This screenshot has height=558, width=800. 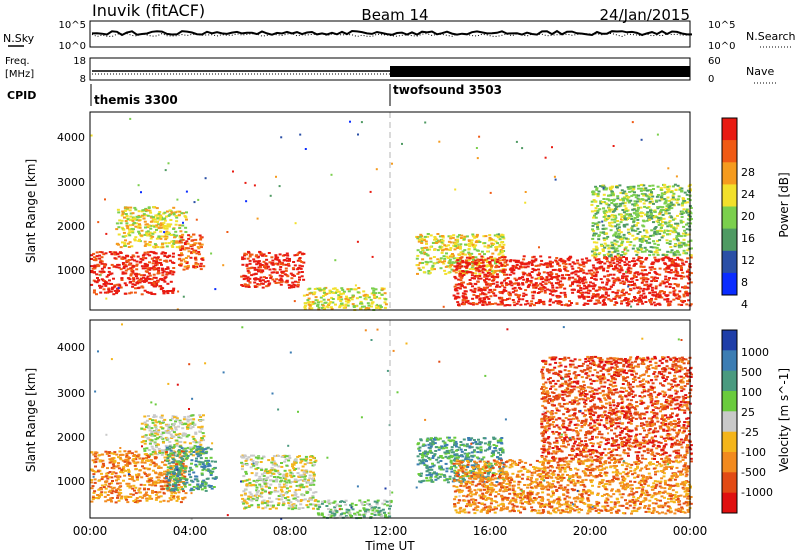 What do you see at coordinates (71, 270) in the screenshot?
I see `power-ytick-1000: 1000` at bounding box center [71, 270].